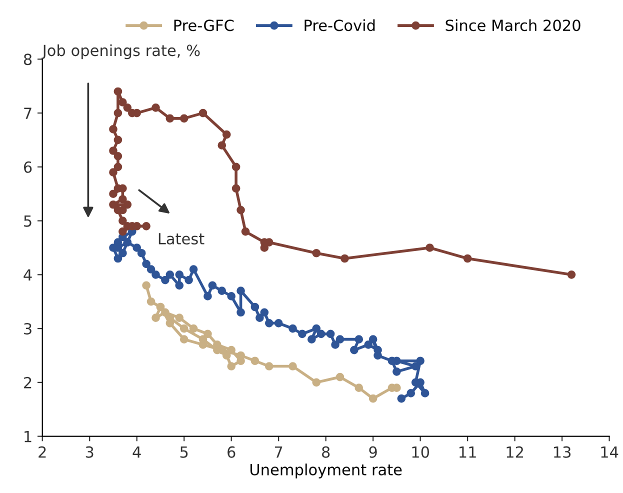 This screenshot has width=623, height=493. What do you see at coordinates (609, 452) in the screenshot?
I see `x-tick-label: 14` at bounding box center [609, 452].